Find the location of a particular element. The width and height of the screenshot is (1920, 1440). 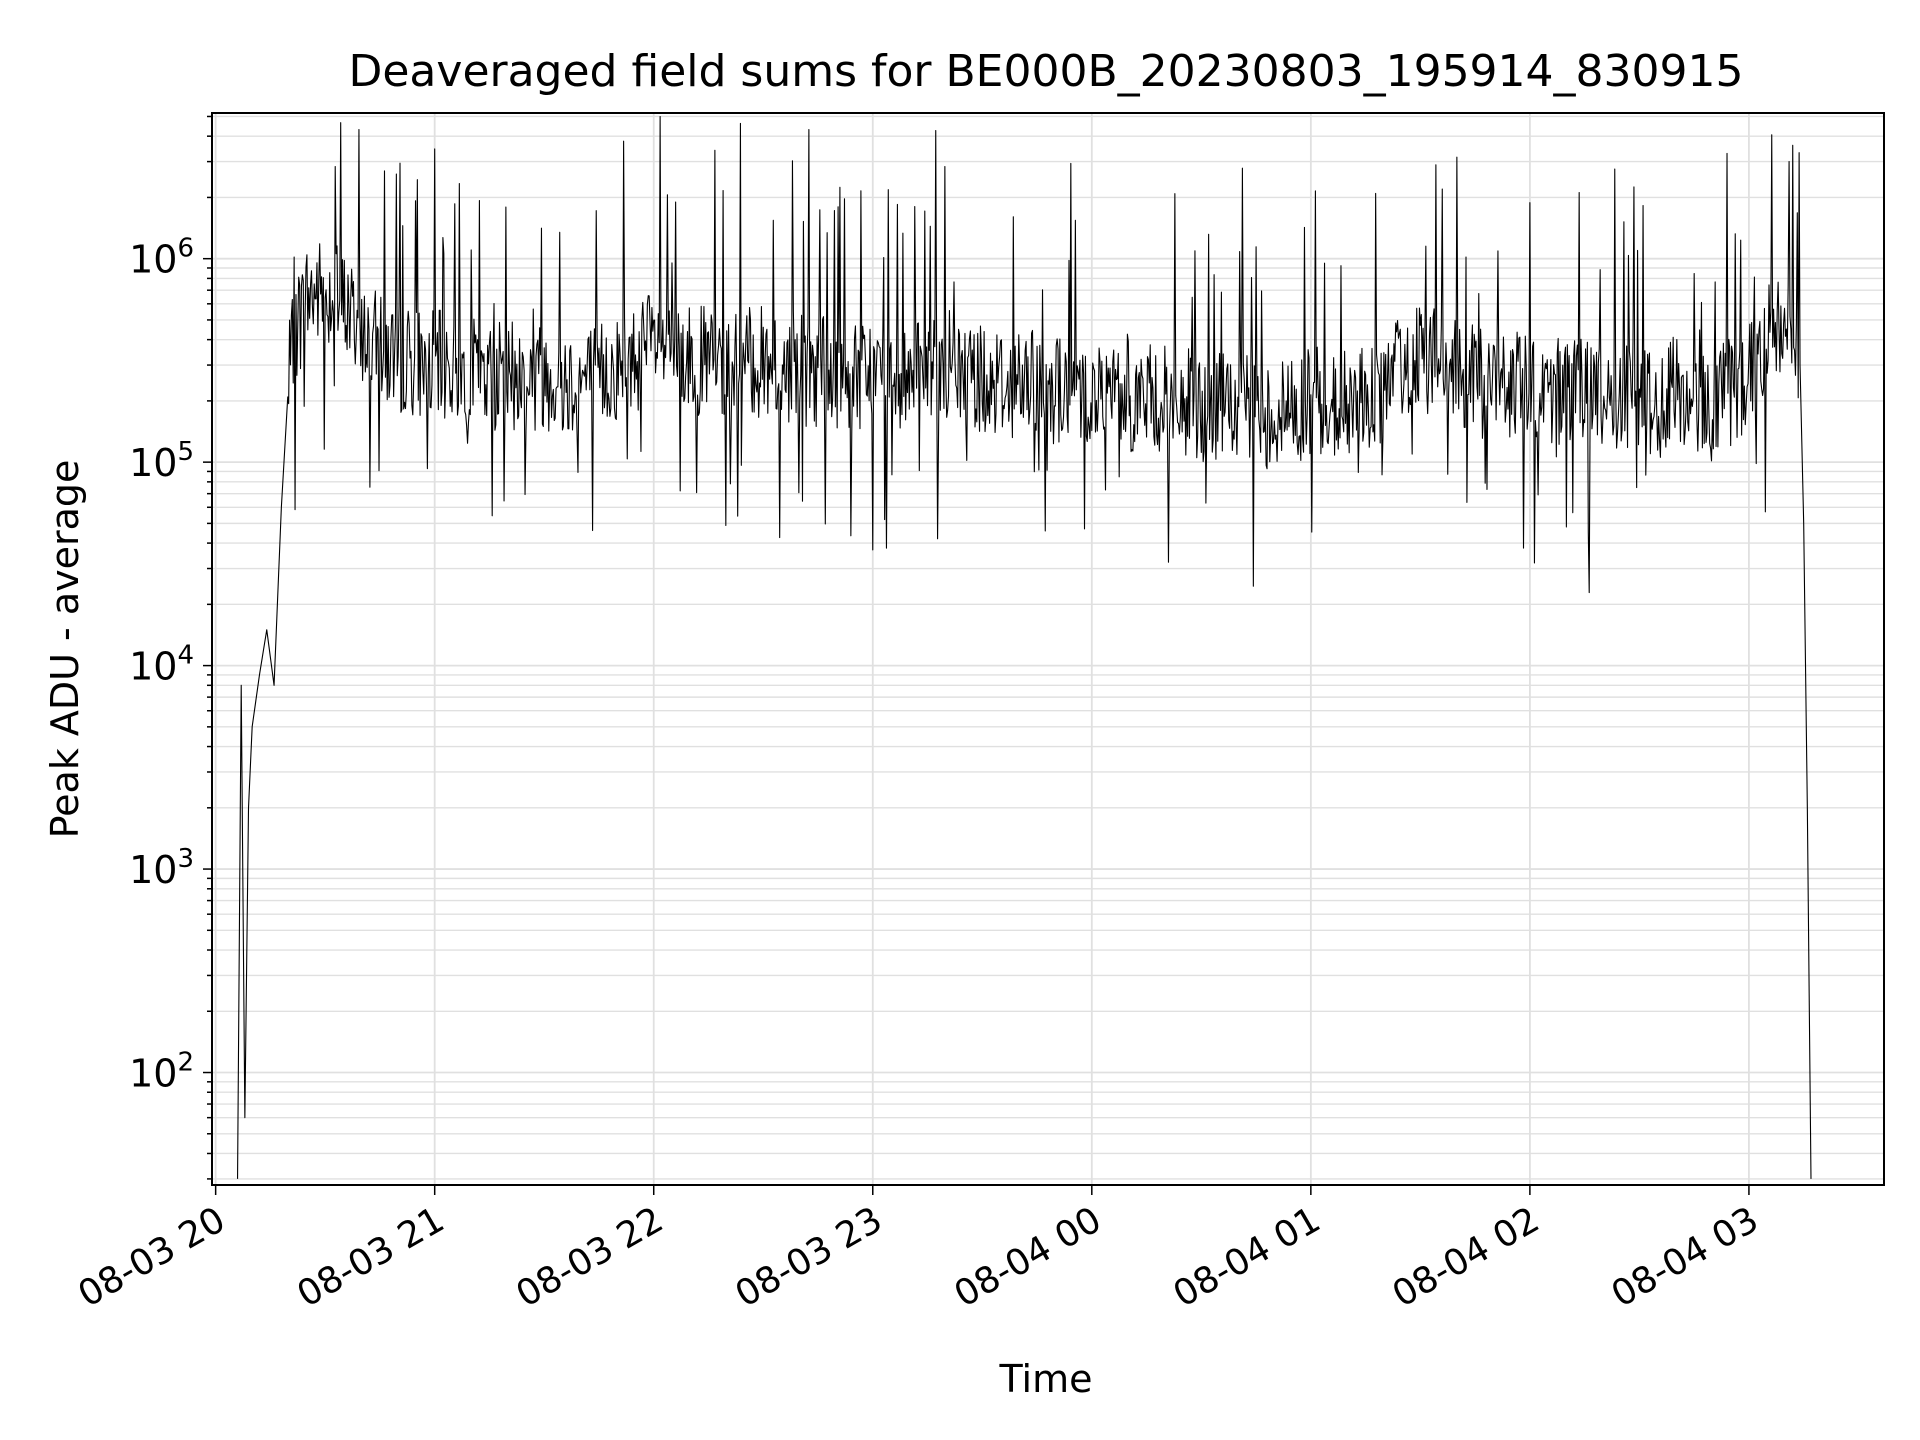

x-tick-label: 08-03 21 is located at coordinates (371, 1257).